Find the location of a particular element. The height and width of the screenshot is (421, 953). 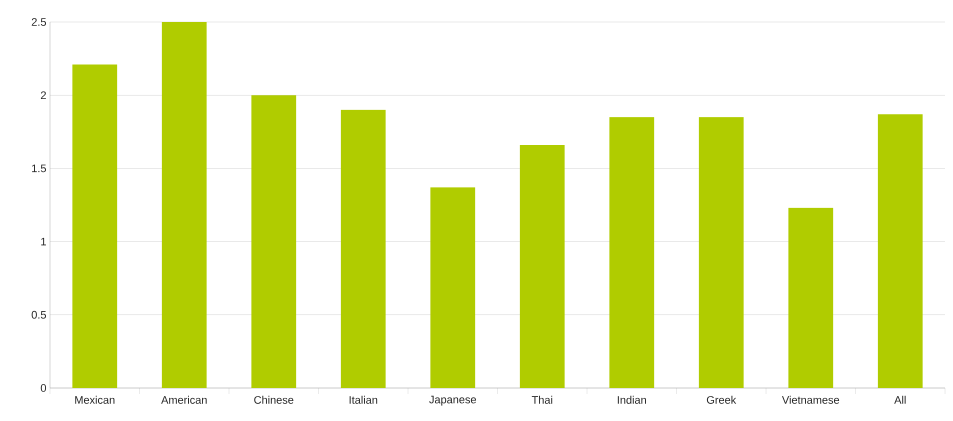

y-tick-label: 1.5 is located at coordinates (39, 168).